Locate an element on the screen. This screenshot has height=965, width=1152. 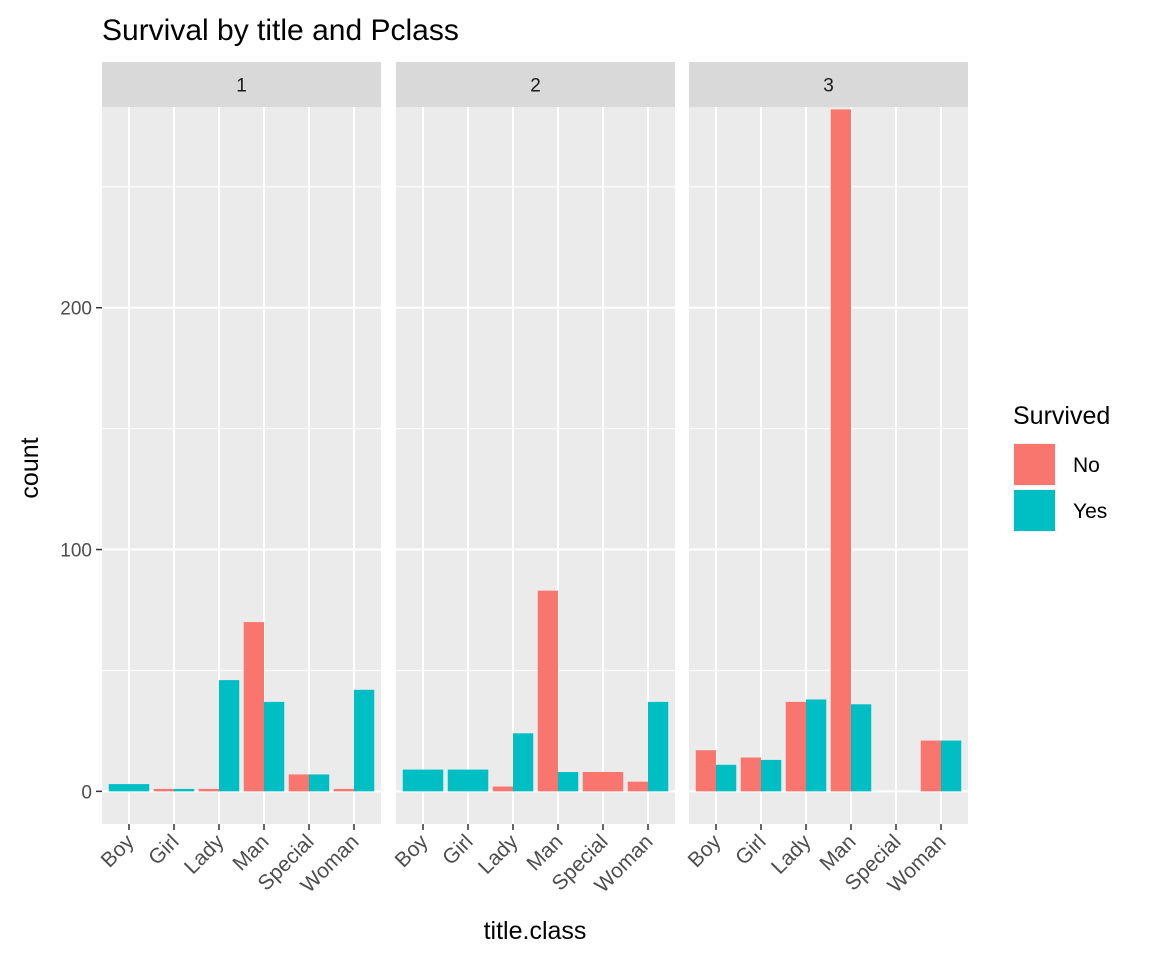
legend-label-no: No is located at coordinates (1086, 465).